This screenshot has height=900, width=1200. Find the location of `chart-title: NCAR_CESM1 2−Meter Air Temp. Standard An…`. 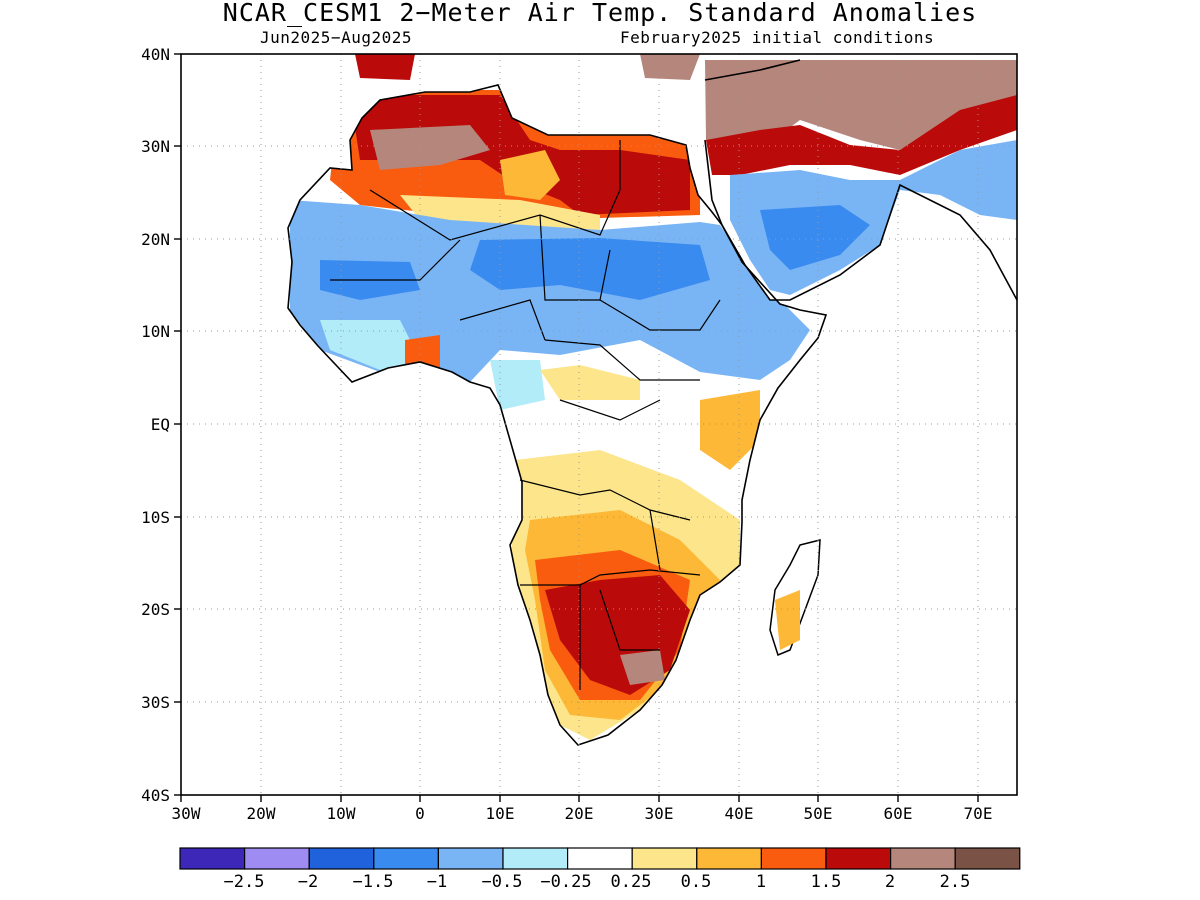

chart-title: NCAR_CESM1 2−Meter Air Temp. Standard An… is located at coordinates (600, 13).